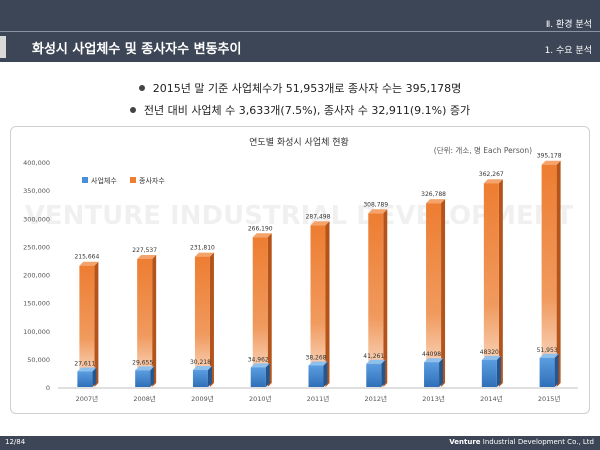  I want to click on employees-value-label: 231,810, so click(202, 248).